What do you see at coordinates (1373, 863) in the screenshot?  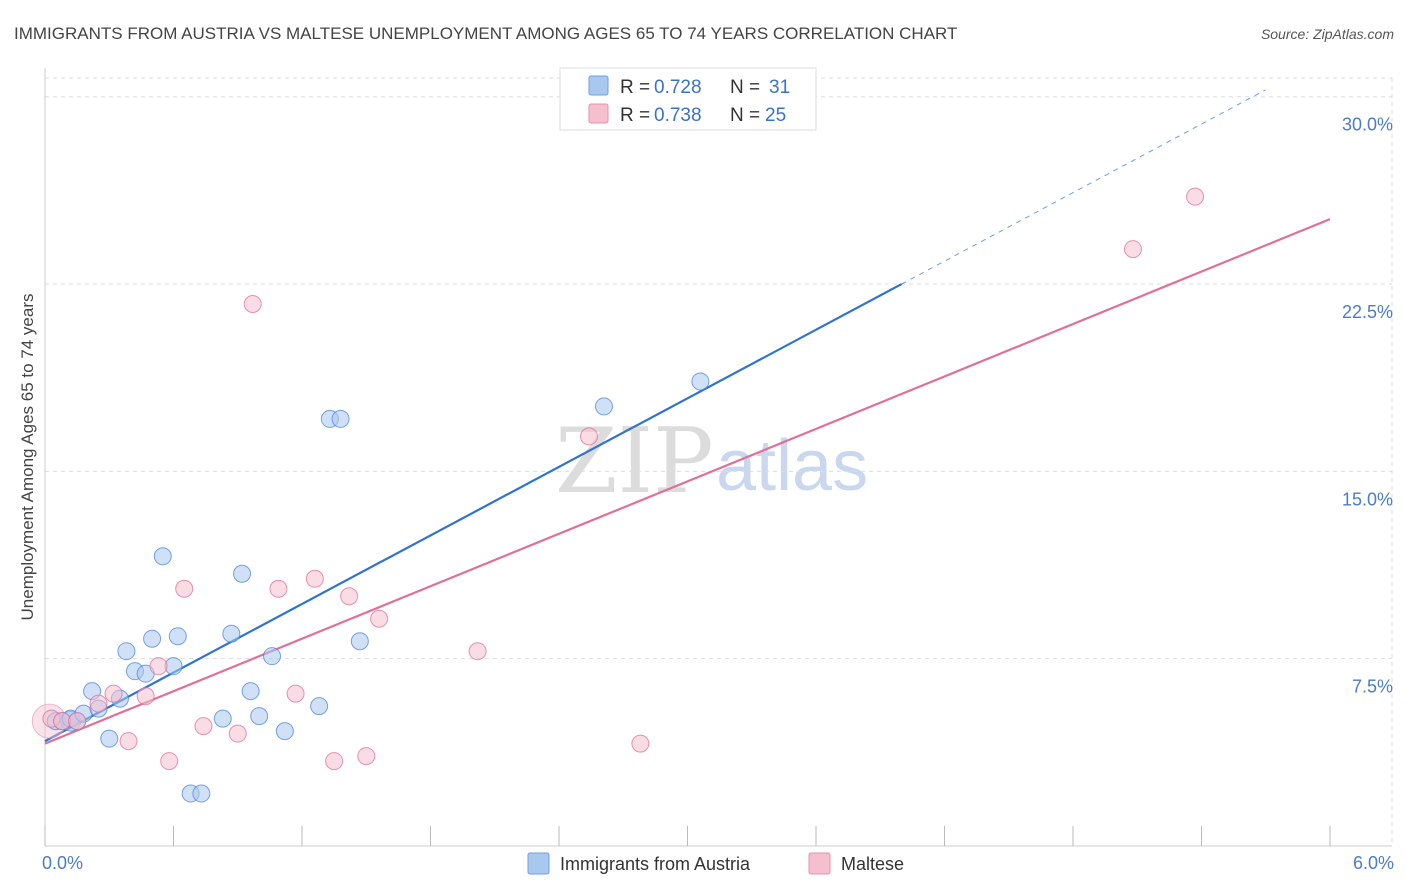 I see `x-tick-label-1: 6.0%` at bounding box center [1373, 863].